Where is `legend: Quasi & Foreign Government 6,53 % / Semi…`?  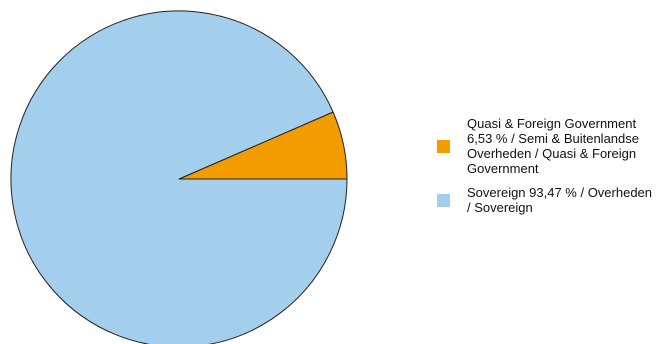 legend: Quasi & Foreign Government 6,53 % / Semi… is located at coordinates (544, 170).